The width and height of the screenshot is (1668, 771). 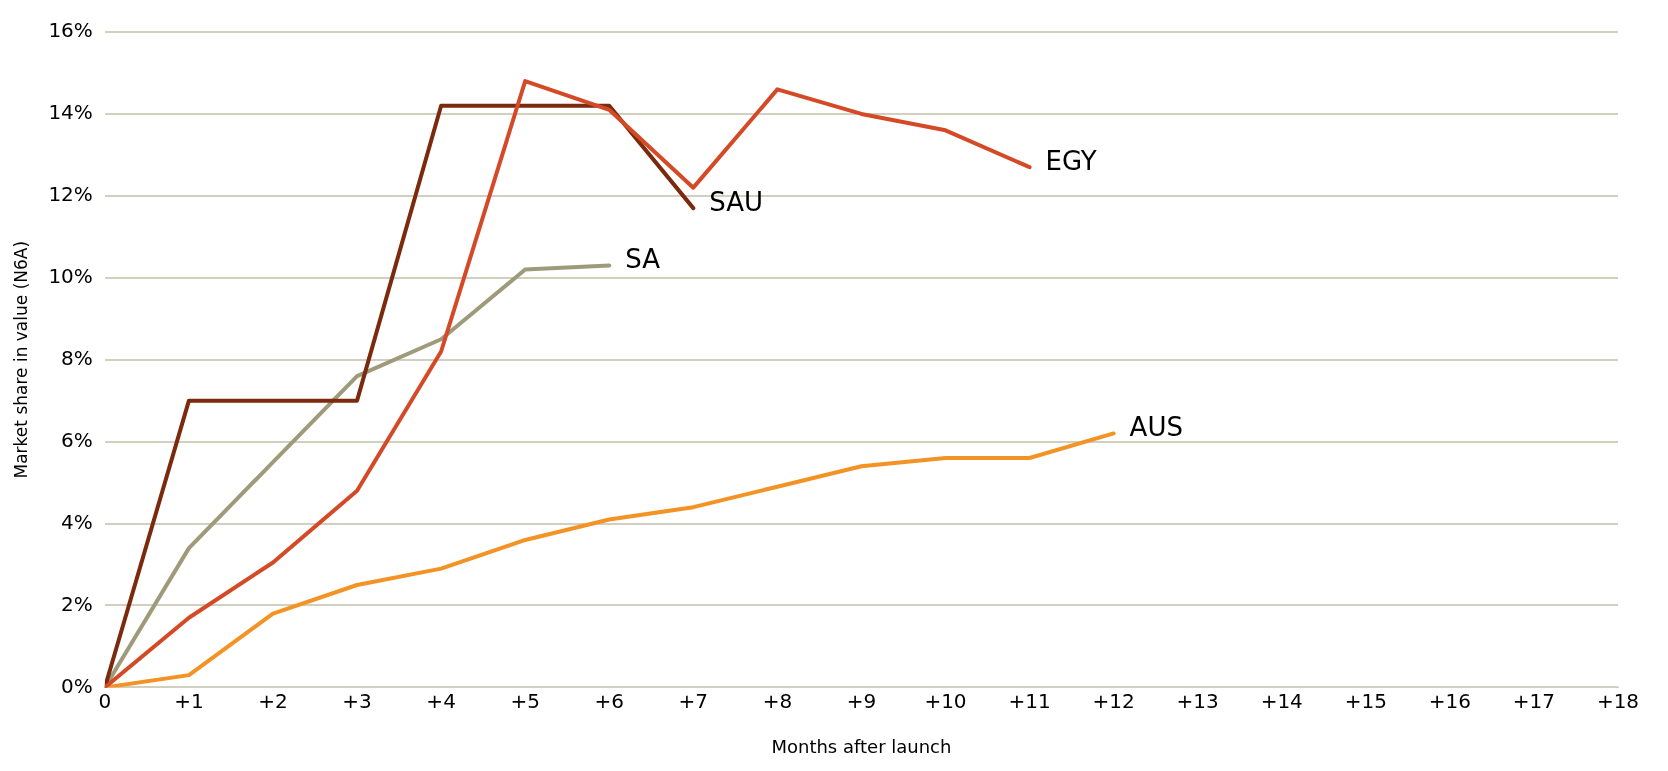 What do you see at coordinates (1449, 700) in the screenshot?
I see `x-tick-label: +16` at bounding box center [1449, 700].